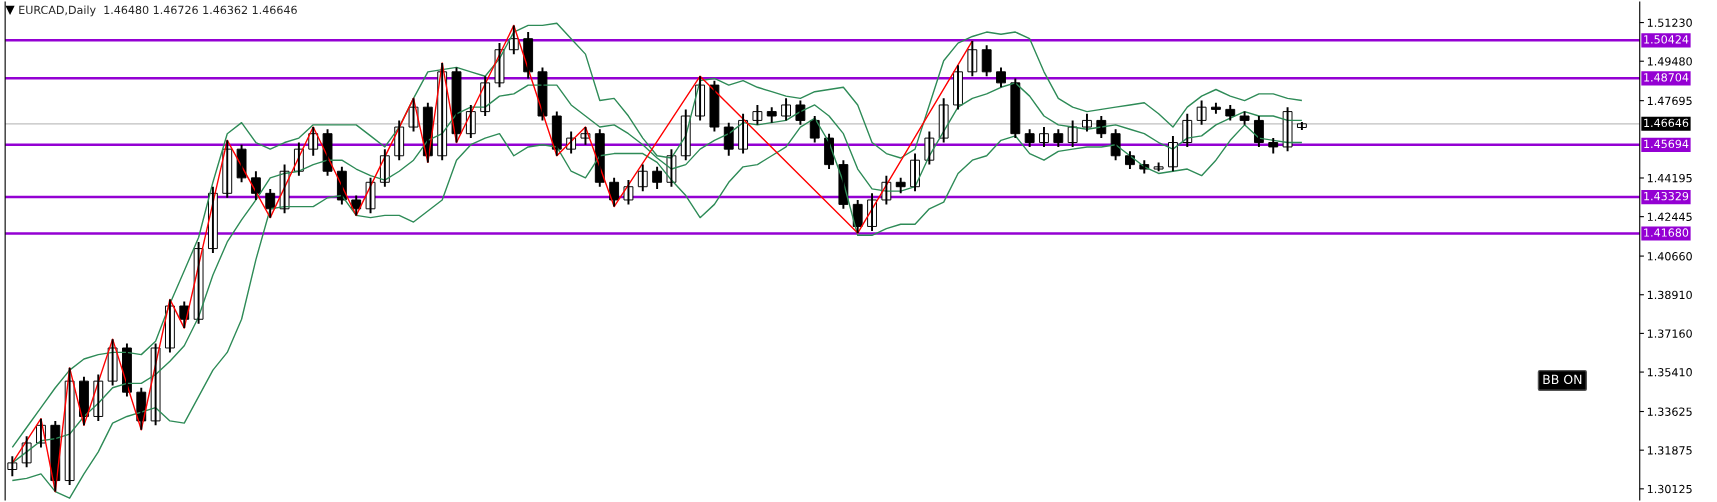 The width and height of the screenshot is (1717, 502). What do you see at coordinates (1669, 22) in the screenshot?
I see `y-tick-label: 1.51230` at bounding box center [1669, 22].